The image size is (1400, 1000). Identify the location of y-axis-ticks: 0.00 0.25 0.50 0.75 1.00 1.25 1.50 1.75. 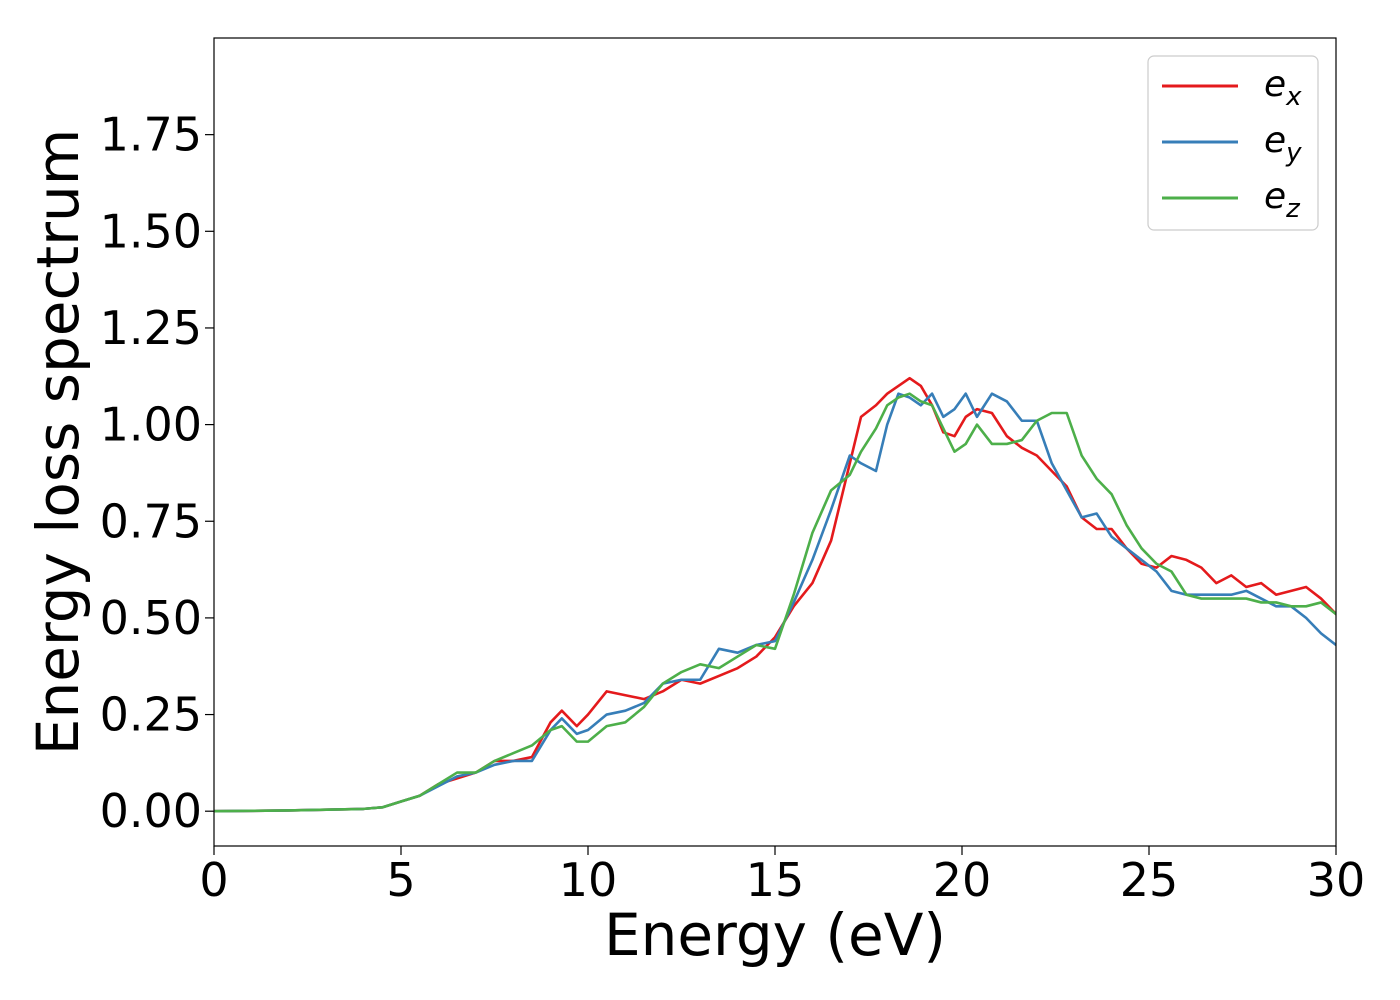
(157, 473).